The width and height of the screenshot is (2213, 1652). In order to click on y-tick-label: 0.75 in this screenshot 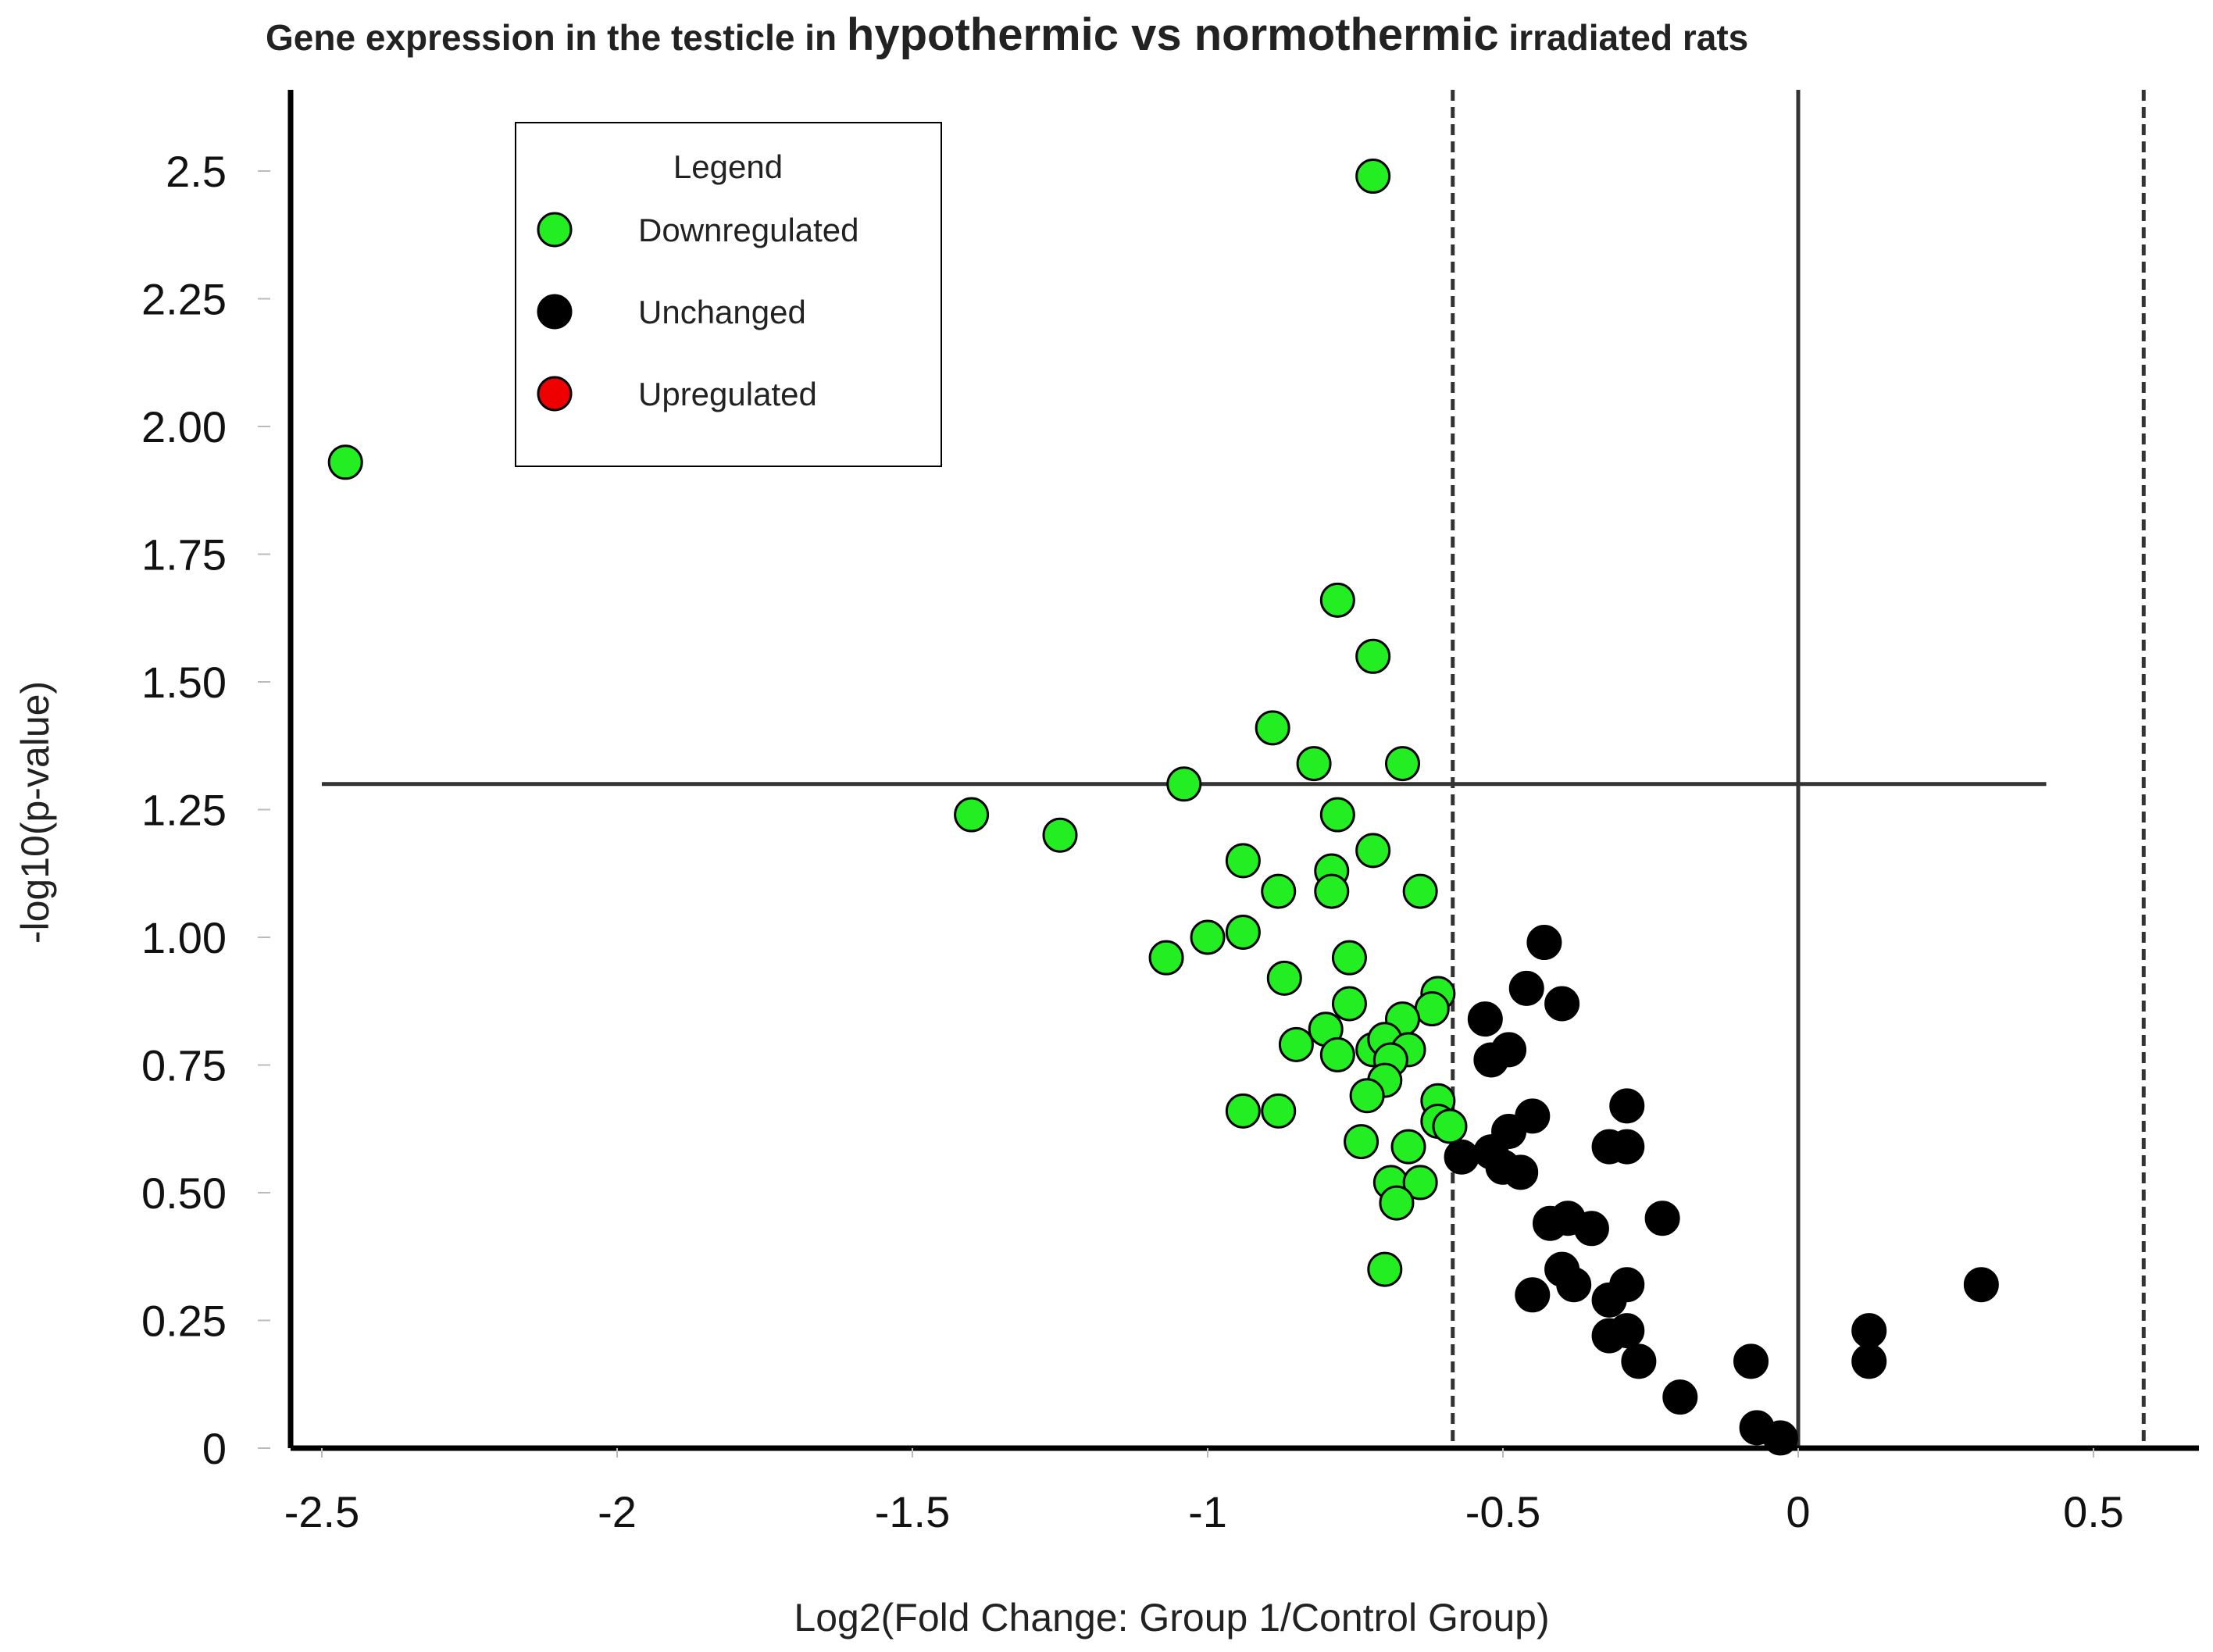, I will do `click(184, 1065)`.